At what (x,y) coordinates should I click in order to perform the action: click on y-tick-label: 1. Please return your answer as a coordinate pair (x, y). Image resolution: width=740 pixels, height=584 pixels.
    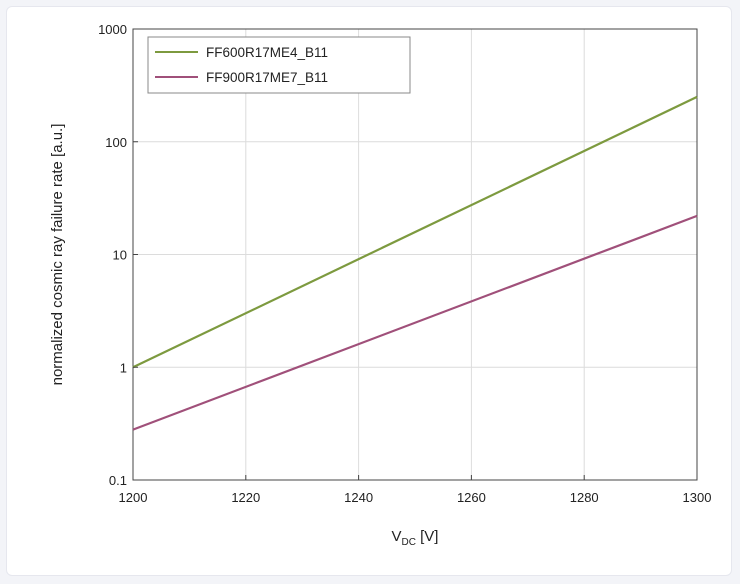
    Looking at the image, I should click on (123, 367).